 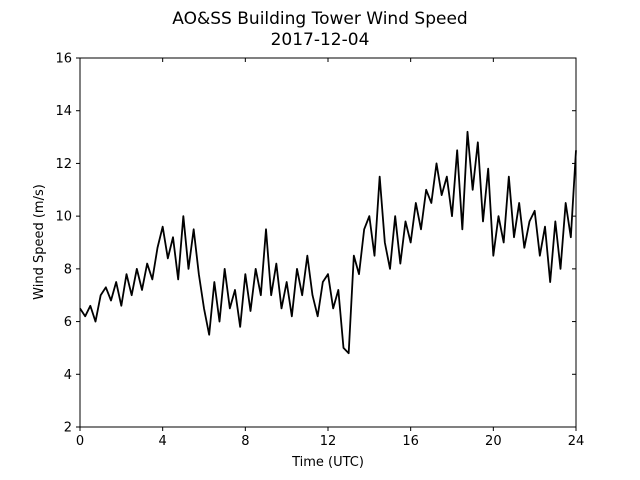 I want to click on chart-title: AO&SS Building Tower Wind Speed, so click(x=319, y=19).